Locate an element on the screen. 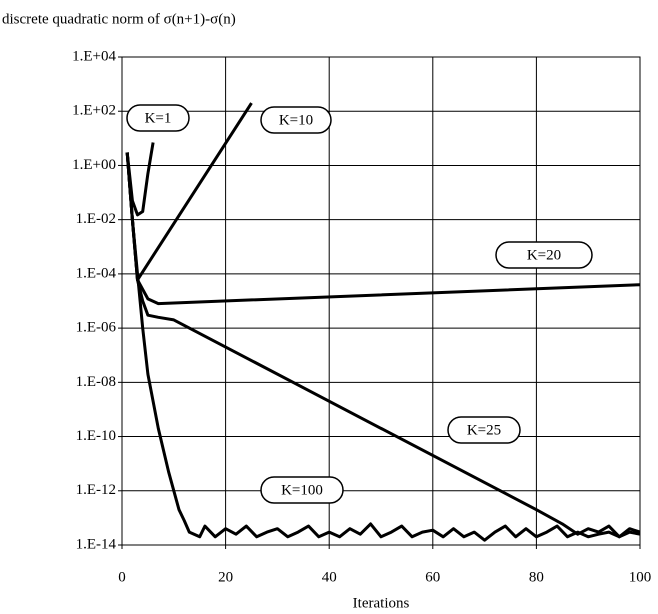  y-tick-label: 1.E-04 is located at coordinates (96, 273).